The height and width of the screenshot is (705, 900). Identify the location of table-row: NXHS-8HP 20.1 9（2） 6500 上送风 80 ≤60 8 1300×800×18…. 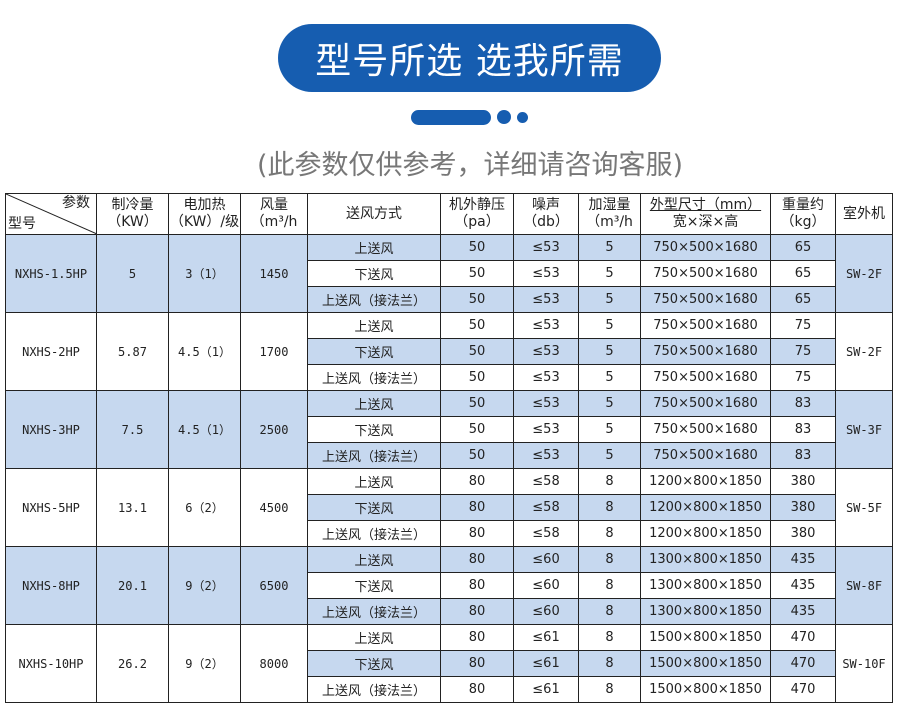
(449, 585).